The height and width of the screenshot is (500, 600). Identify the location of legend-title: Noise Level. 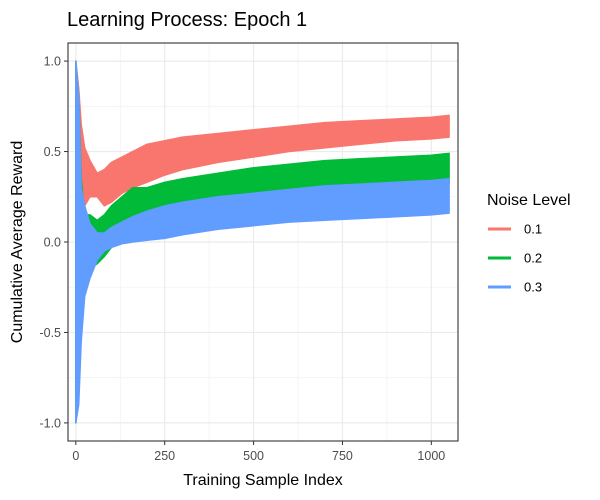
(529, 200).